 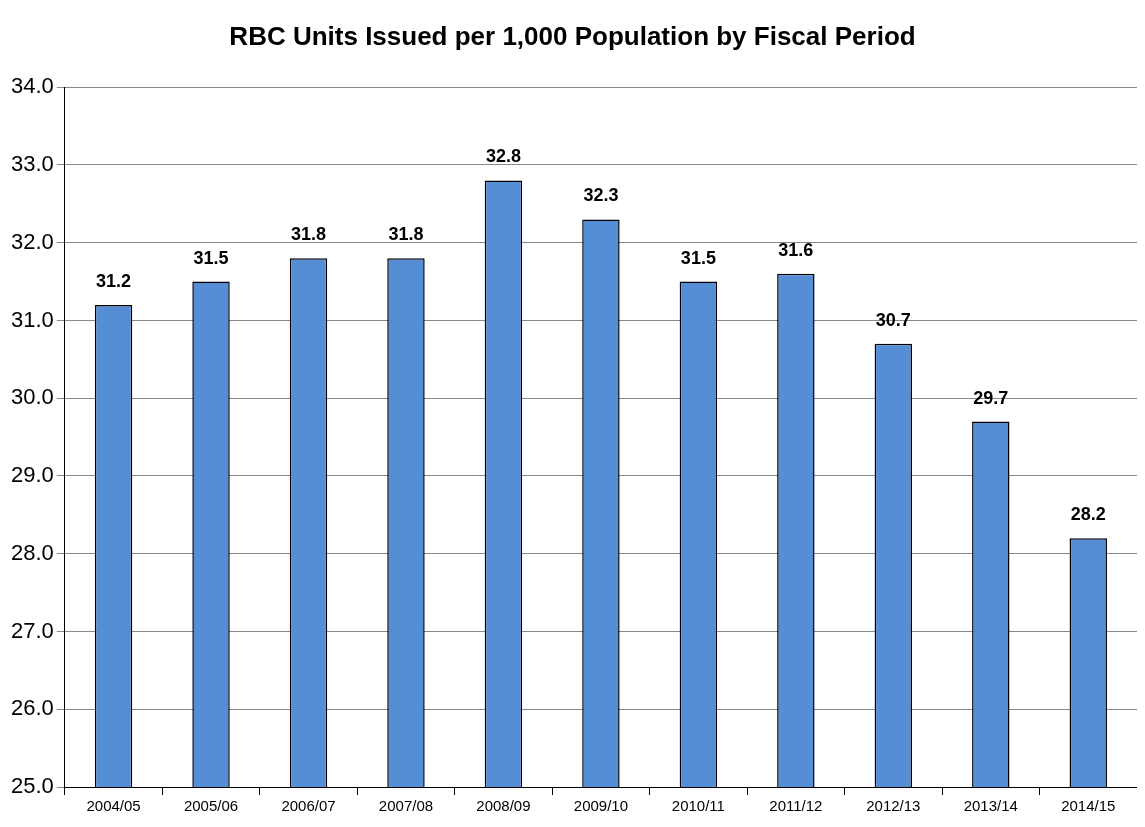 What do you see at coordinates (32, 86) in the screenshot?
I see `y-tick-label: 34.0` at bounding box center [32, 86].